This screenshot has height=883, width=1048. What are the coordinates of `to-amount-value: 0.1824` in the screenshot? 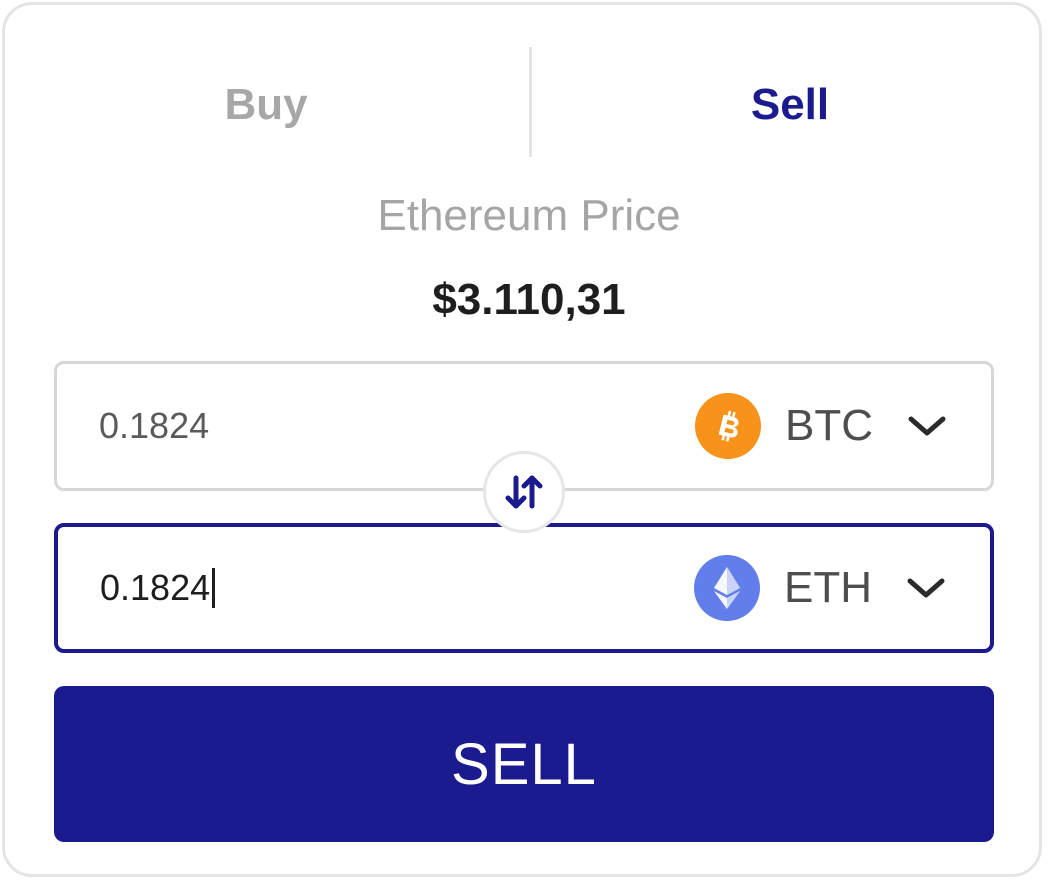 It's located at (155, 587).